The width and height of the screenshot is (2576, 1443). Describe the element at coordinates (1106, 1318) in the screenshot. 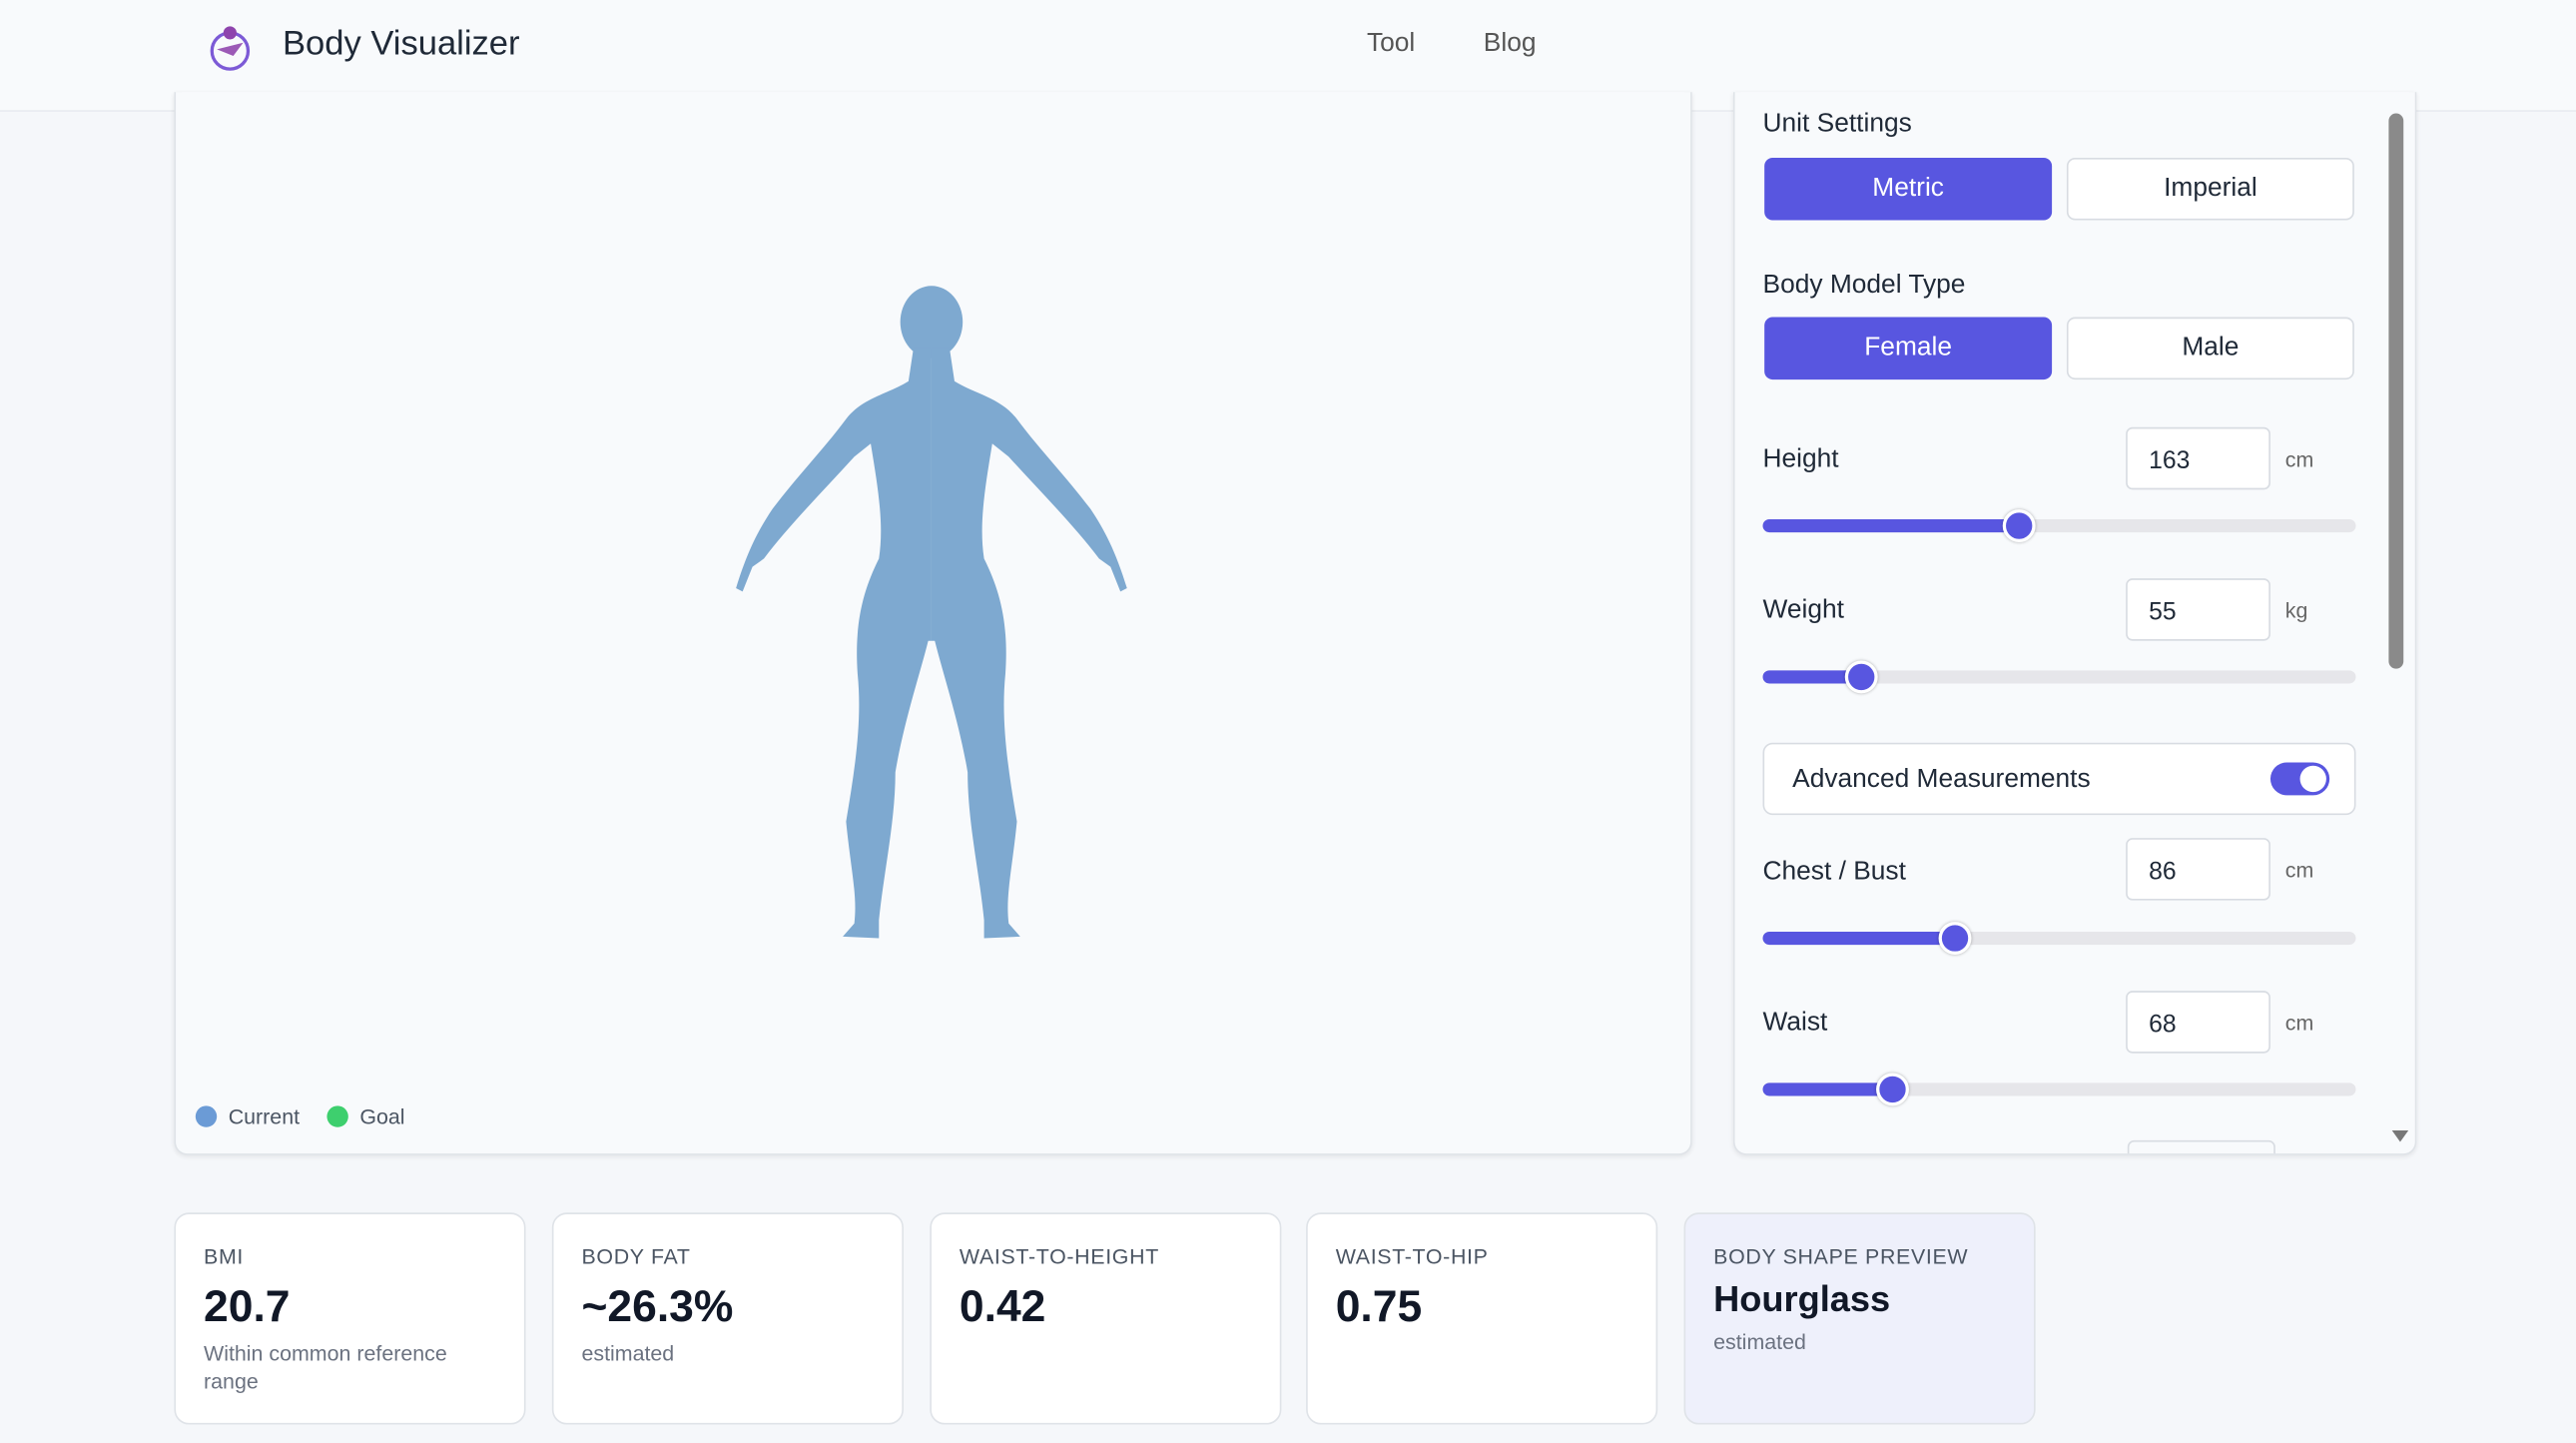

I see `metric-card: WAIST-TO-HEIGHT 0.42` at that location.